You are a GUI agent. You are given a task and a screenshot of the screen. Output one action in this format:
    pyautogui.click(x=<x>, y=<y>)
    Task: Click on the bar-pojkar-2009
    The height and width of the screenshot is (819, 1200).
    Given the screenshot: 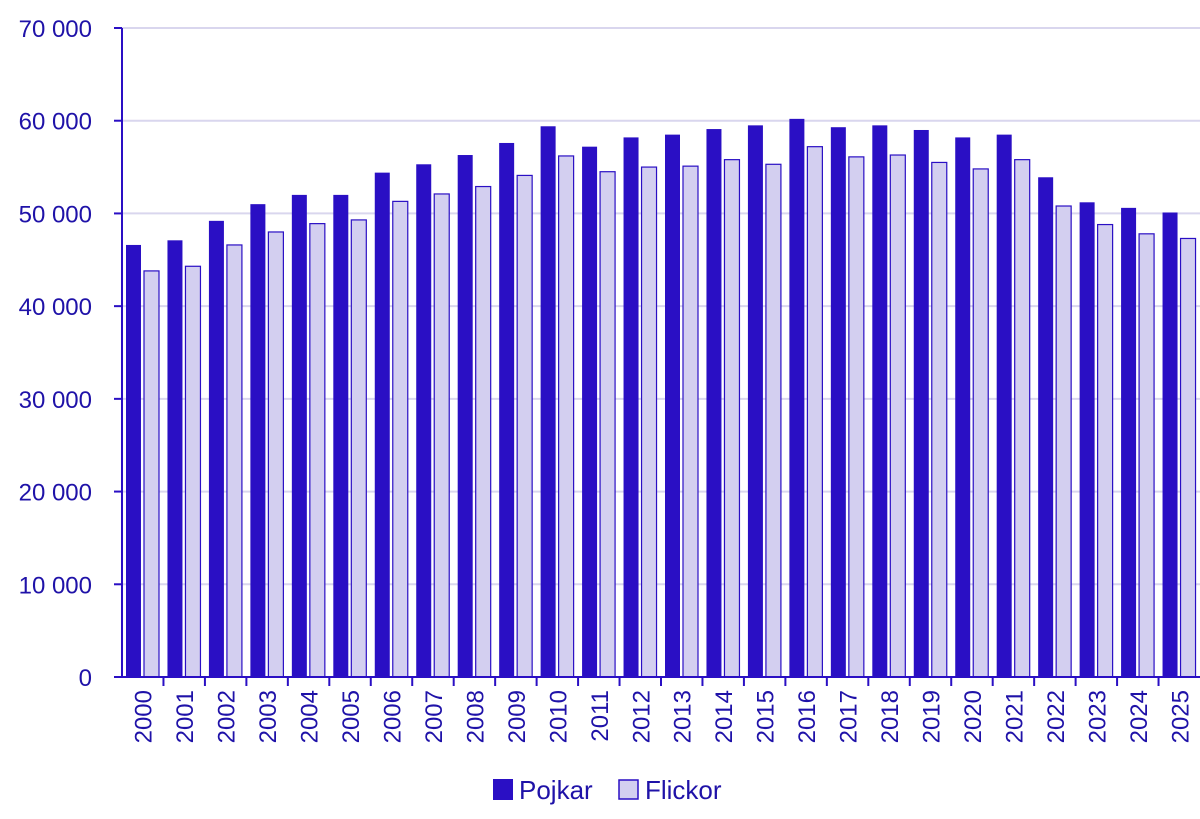 What is the action you would take?
    pyautogui.click(x=507, y=410)
    